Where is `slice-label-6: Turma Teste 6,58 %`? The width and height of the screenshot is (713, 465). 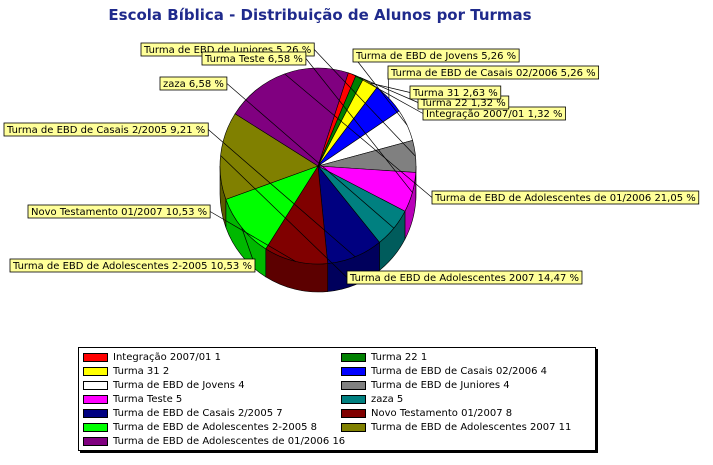
slice-label-6: Turma Teste 6,58 % is located at coordinates (307, 122).